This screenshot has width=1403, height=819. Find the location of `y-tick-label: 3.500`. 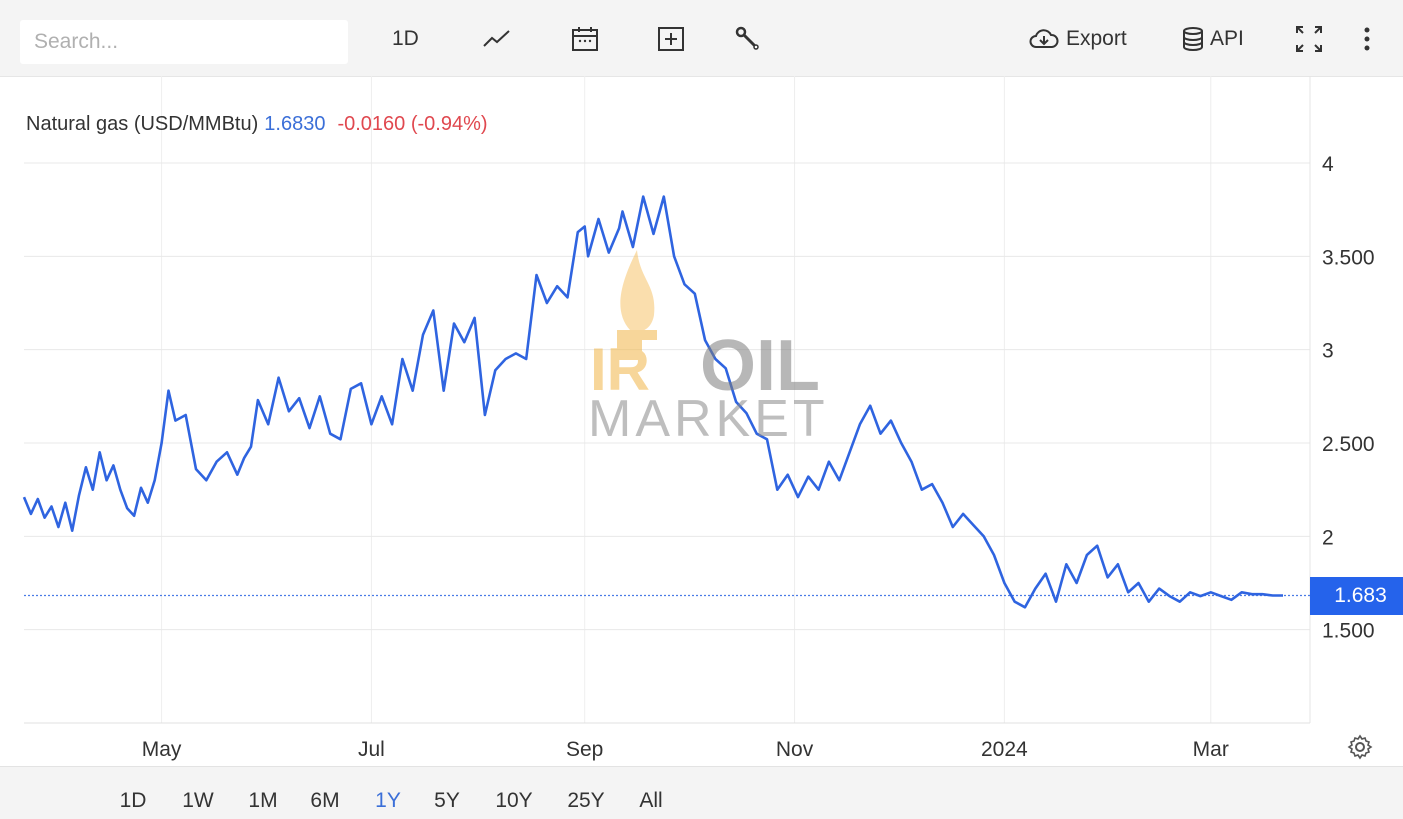

y-tick-label: 3.500 is located at coordinates (1348, 257).